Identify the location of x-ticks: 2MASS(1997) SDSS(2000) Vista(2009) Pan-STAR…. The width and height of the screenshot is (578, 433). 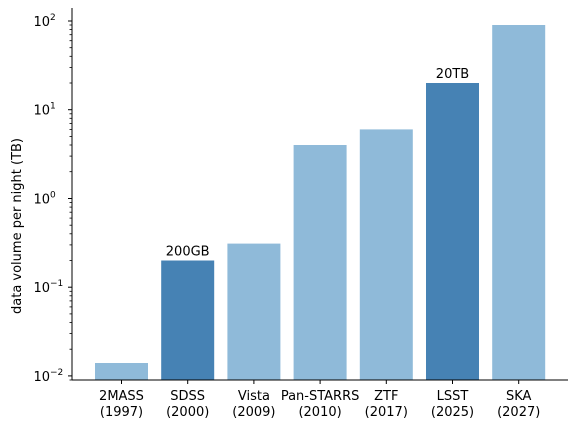
(319, 400).